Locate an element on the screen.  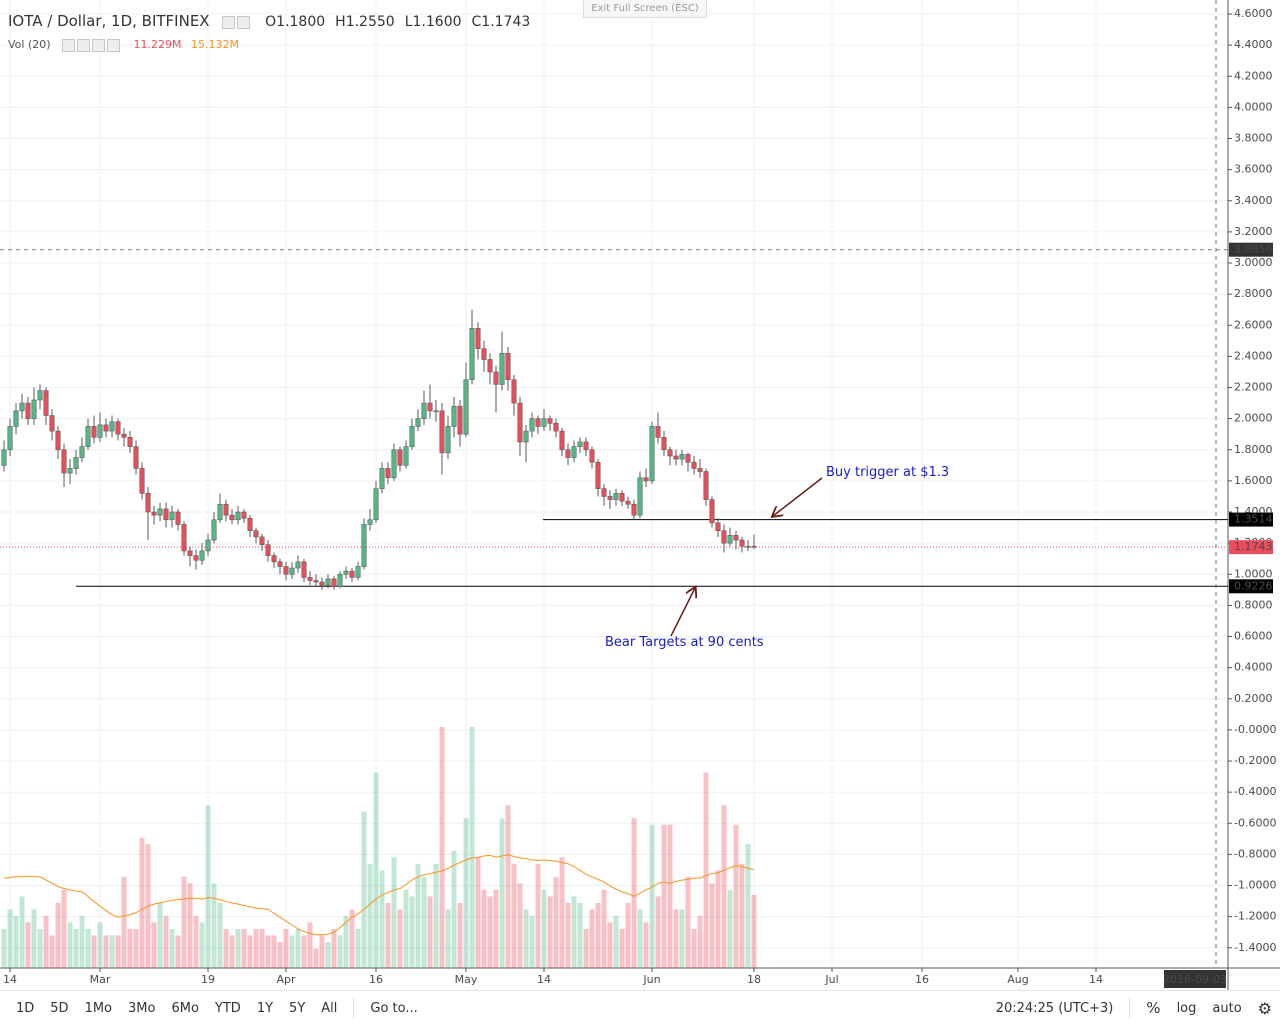
level-label: 1.3514 is located at coordinates (1253, 519).